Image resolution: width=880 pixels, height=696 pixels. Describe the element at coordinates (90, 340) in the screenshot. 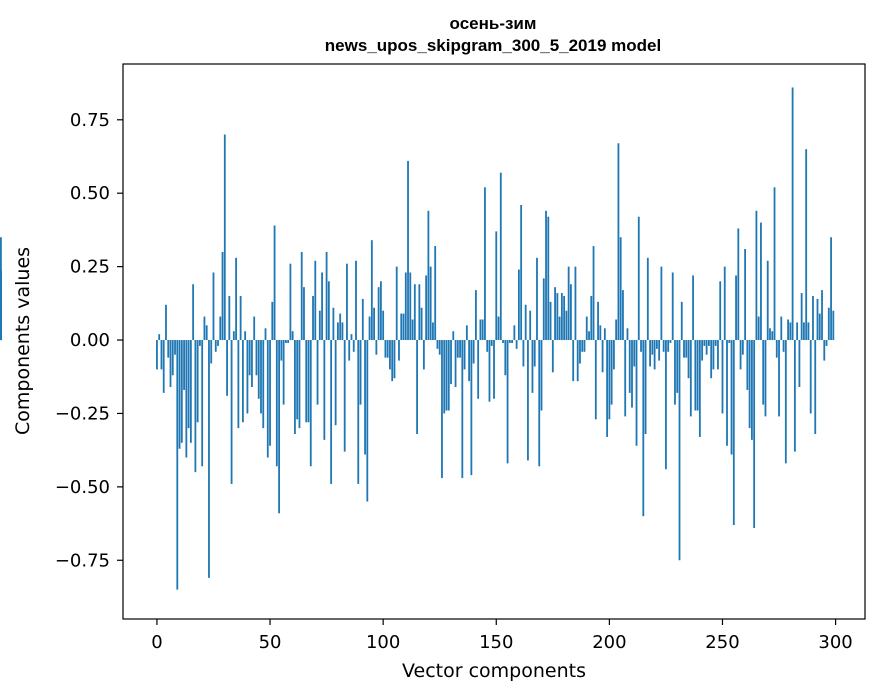

I see `y-tick-label: 0.00` at that location.